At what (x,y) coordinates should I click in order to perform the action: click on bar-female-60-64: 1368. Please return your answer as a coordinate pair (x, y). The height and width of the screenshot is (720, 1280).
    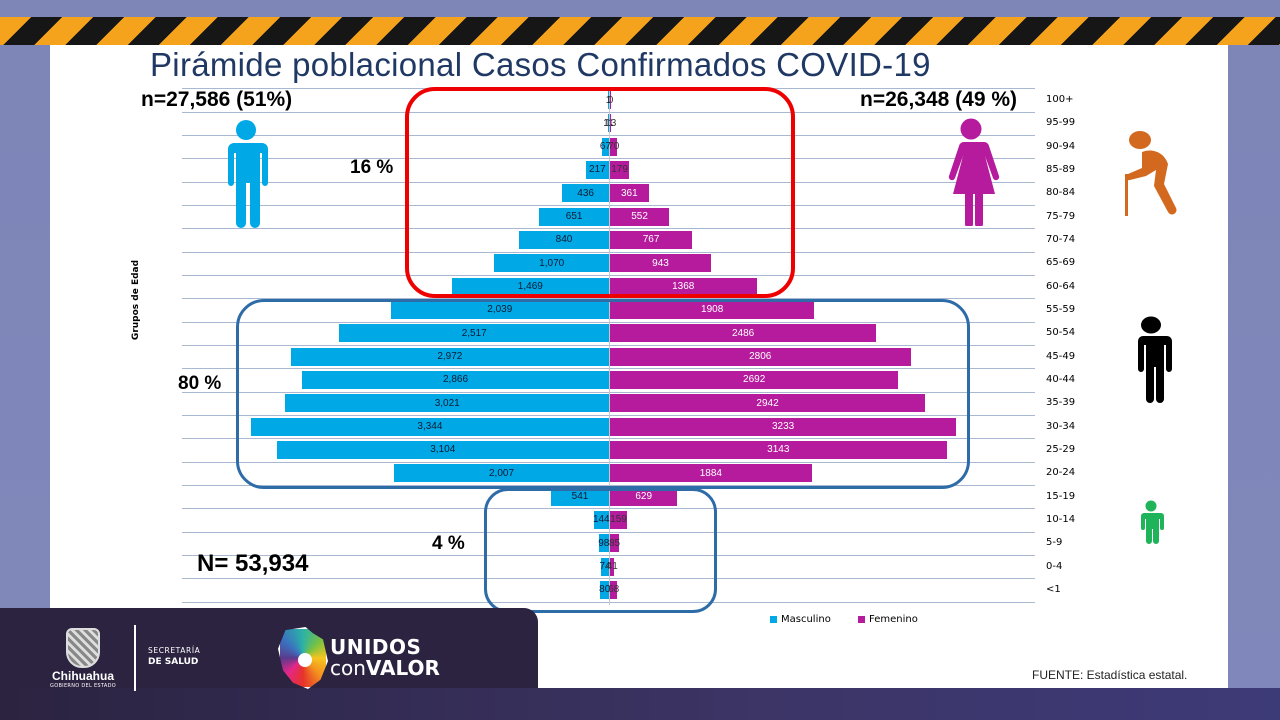
    Looking at the image, I should click on (683, 286).